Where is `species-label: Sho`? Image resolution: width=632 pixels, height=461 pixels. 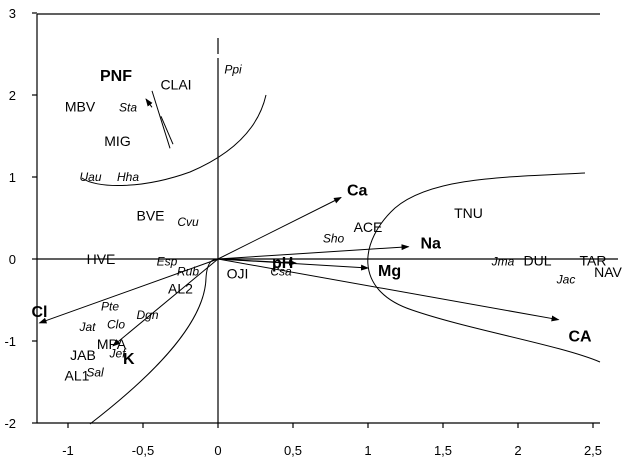
species-label: Sho is located at coordinates (334, 239).